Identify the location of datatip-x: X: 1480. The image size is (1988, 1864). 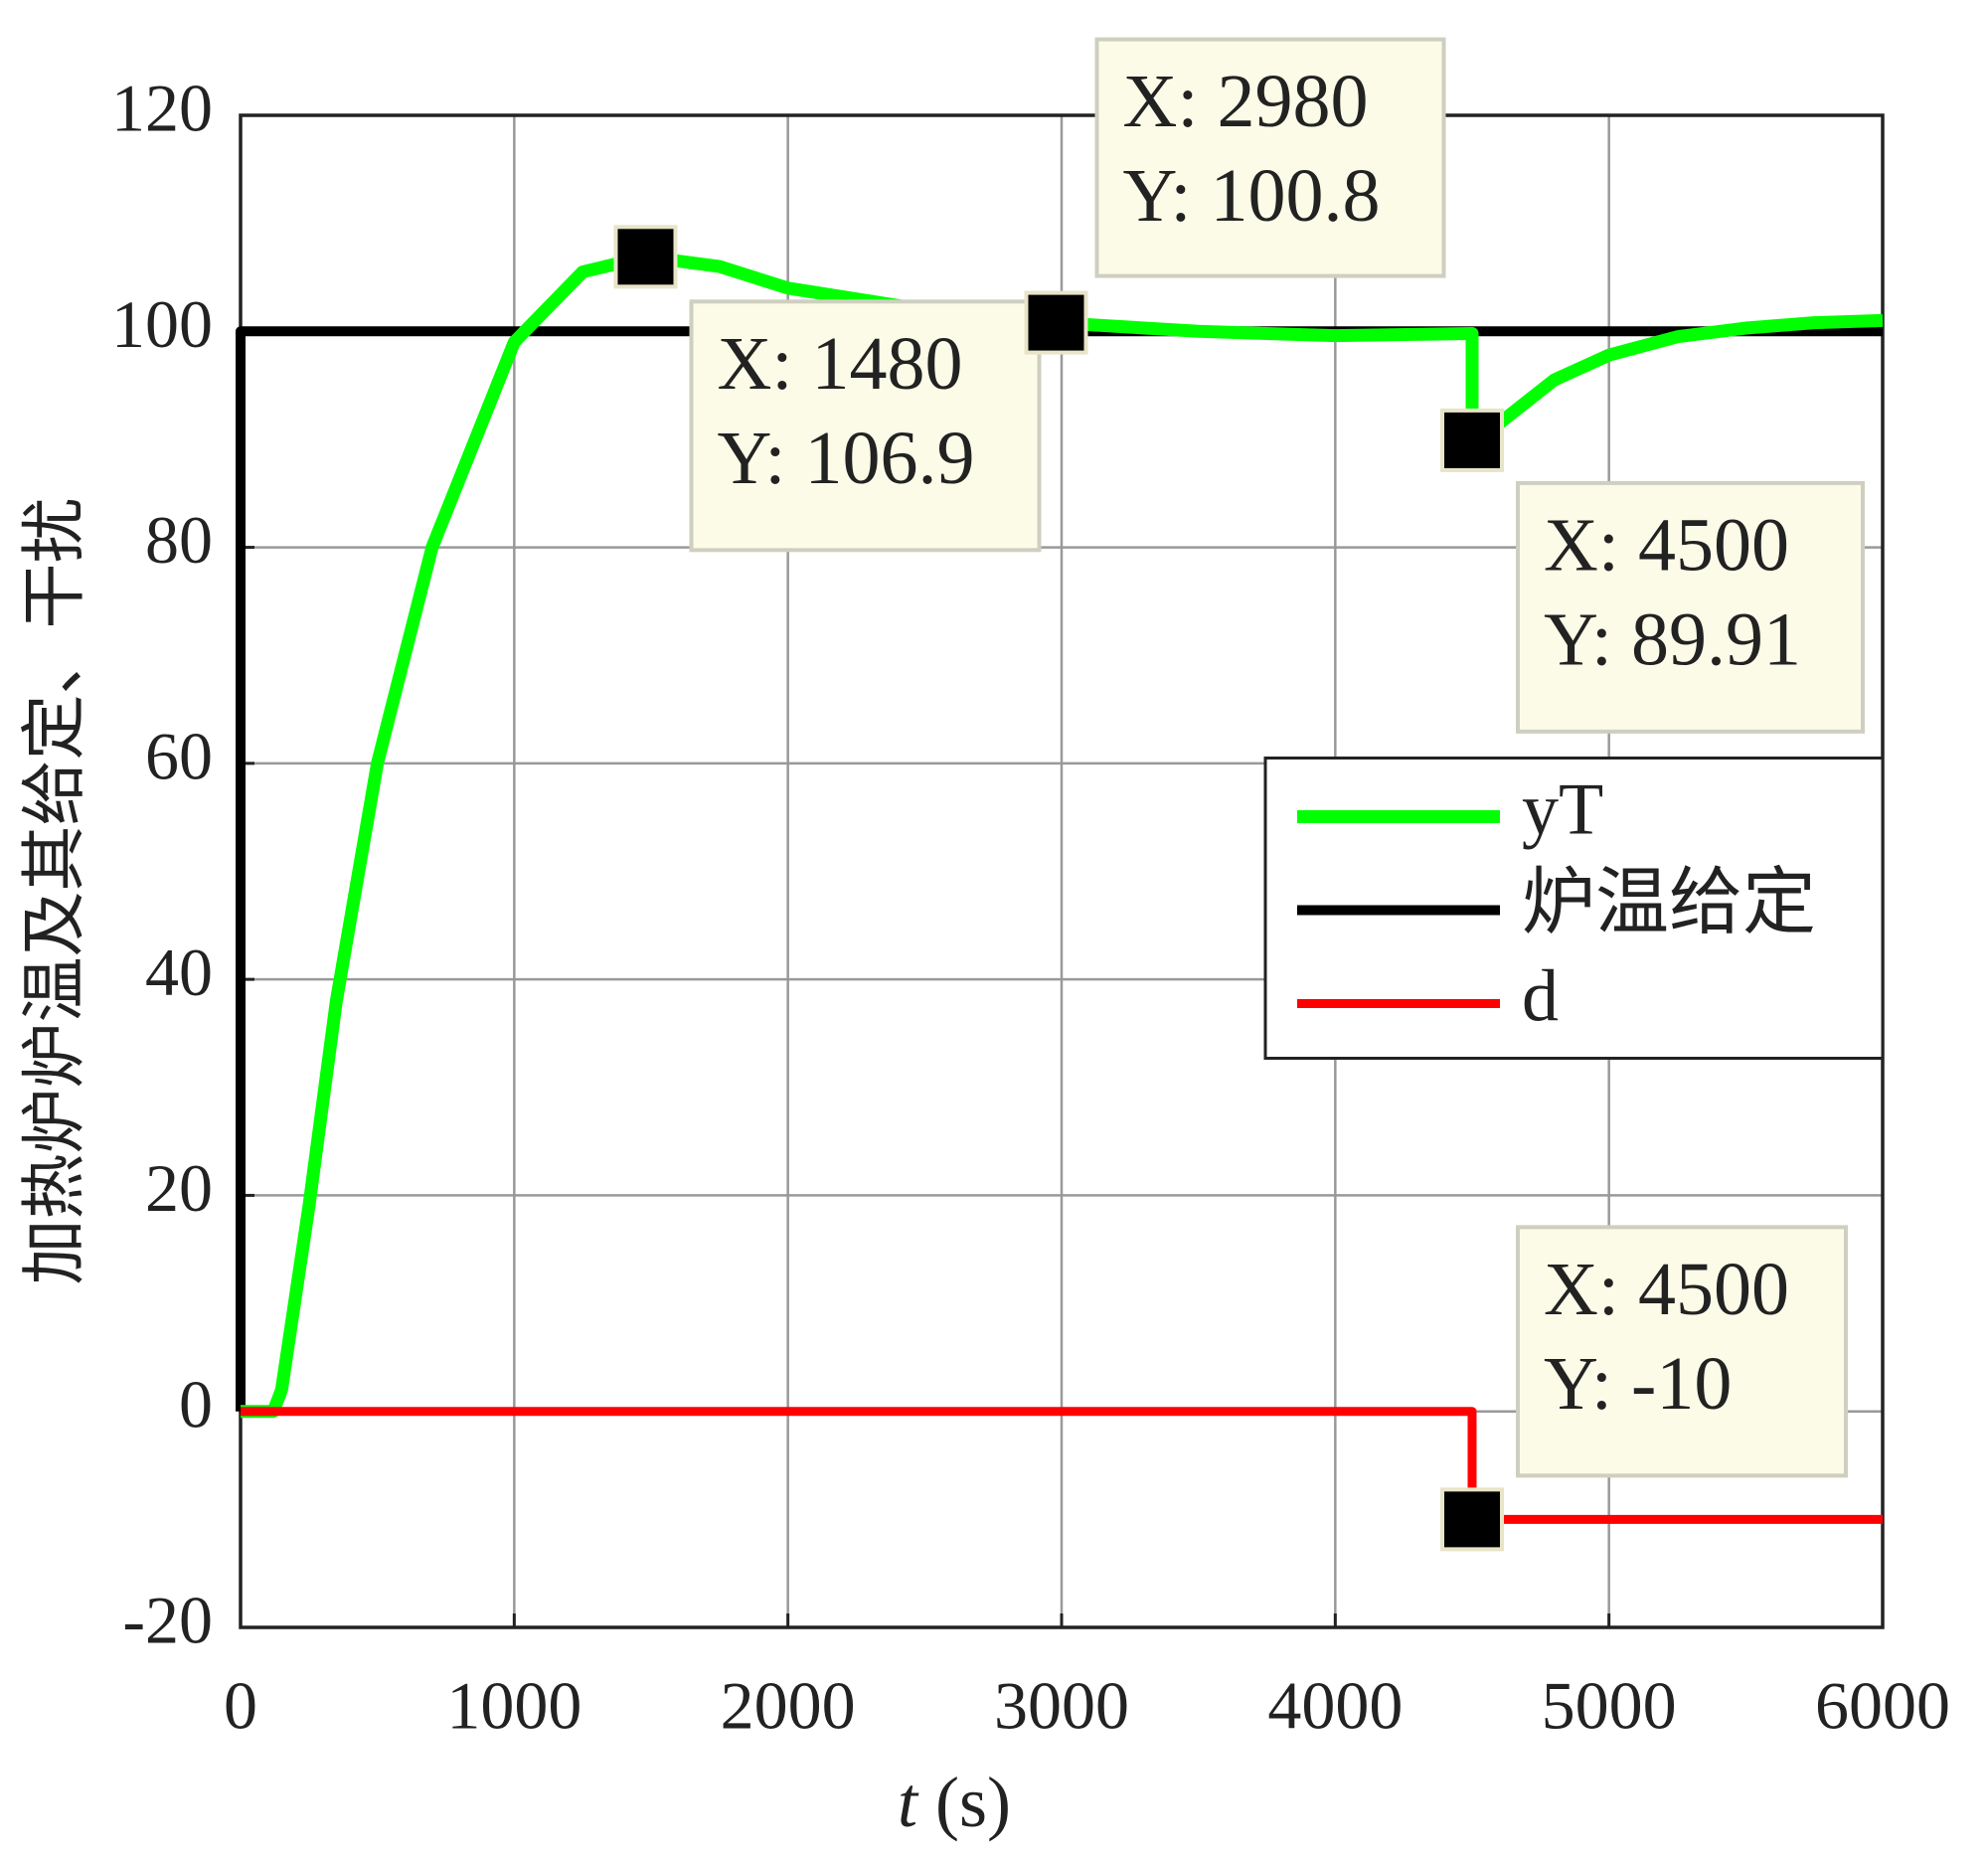
(839, 364).